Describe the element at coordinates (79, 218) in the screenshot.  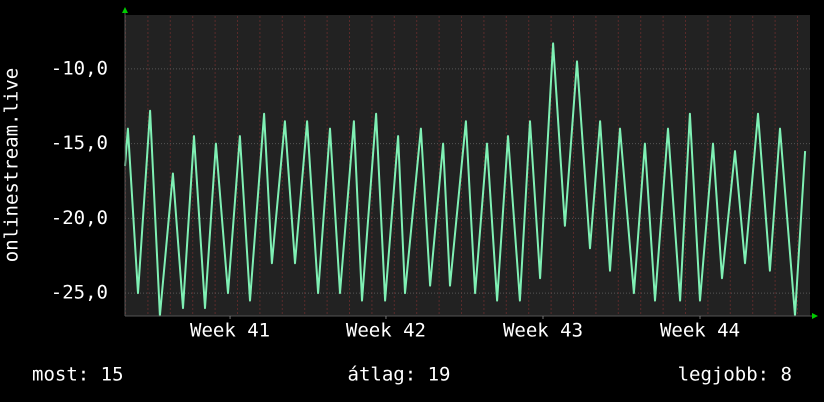
I see `y-tick-label: -20,0` at that location.